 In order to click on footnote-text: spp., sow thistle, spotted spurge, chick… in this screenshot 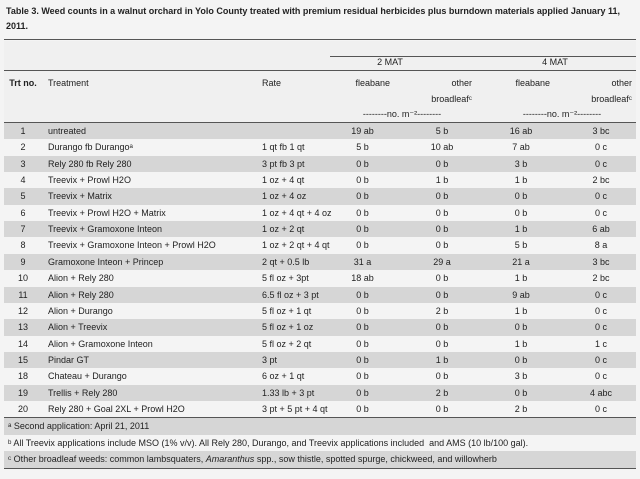, I will do `click(375, 459)`.